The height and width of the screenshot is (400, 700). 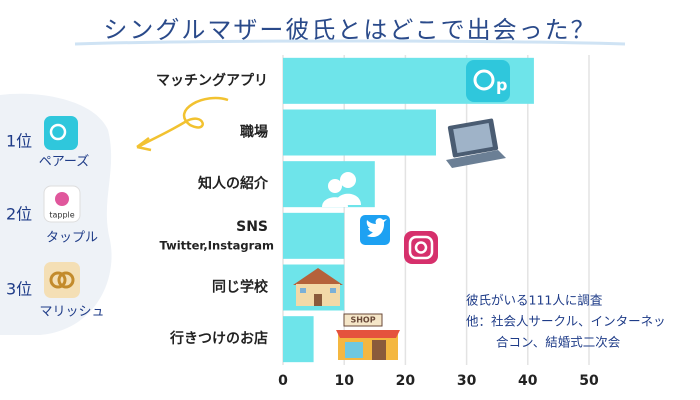 I want to click on x-tick-label: 50, so click(x=589, y=381).